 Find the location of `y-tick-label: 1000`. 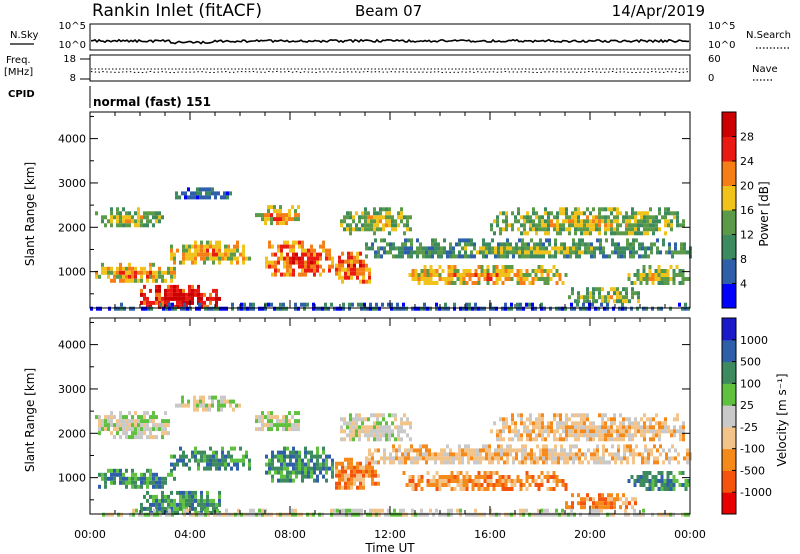

y-tick-label: 1000 is located at coordinates (72, 272).